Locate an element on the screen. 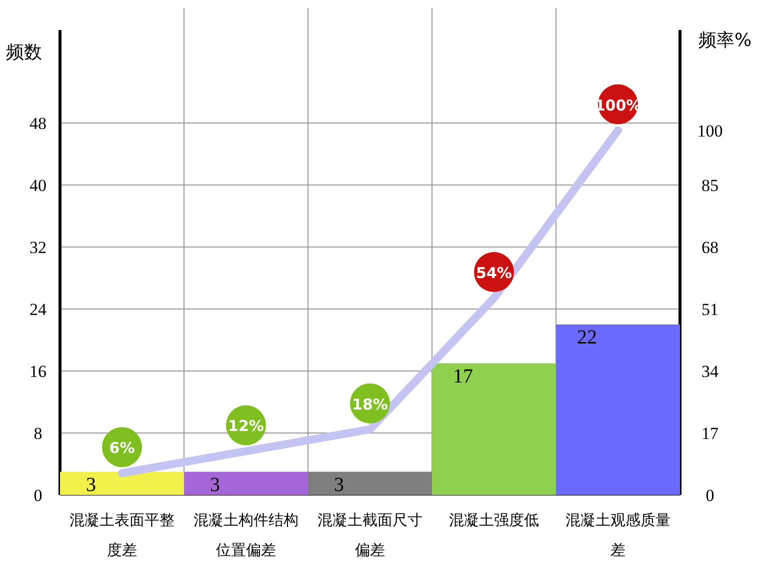  y-tick-label: 24 is located at coordinates (38, 309).